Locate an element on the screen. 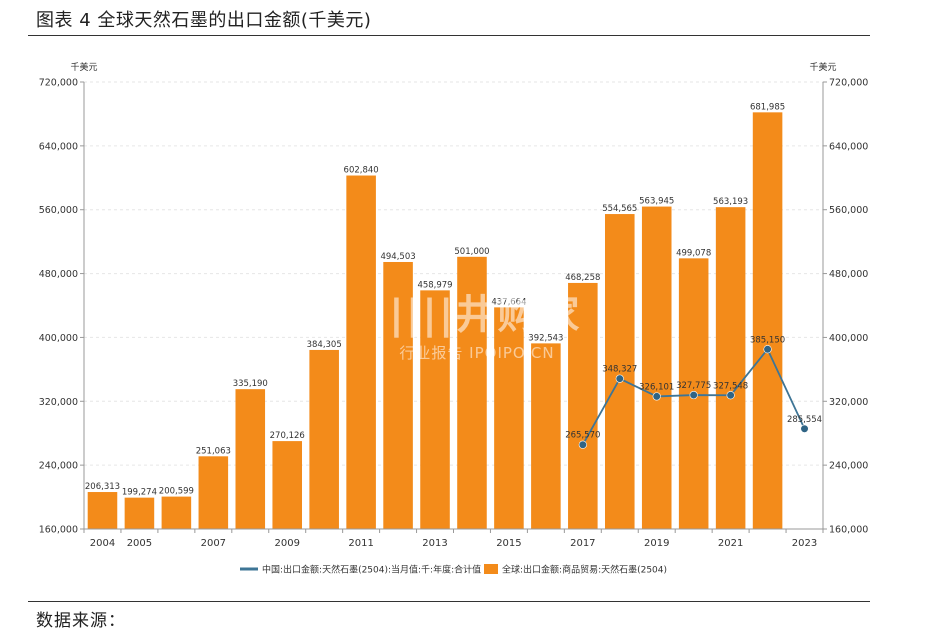 This screenshot has width=937, height=637. bar-data-label: 563,193 is located at coordinates (730, 202).